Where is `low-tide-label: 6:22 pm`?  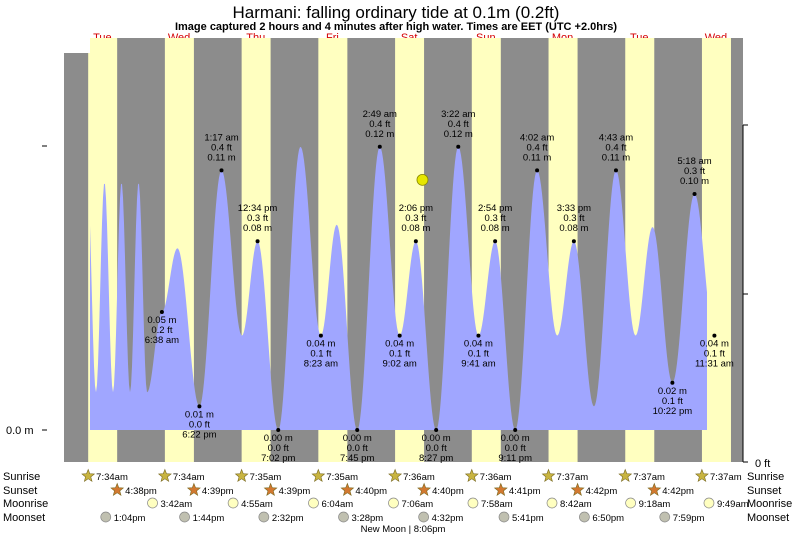 low-tide-label: 6:22 pm is located at coordinates (199, 434).